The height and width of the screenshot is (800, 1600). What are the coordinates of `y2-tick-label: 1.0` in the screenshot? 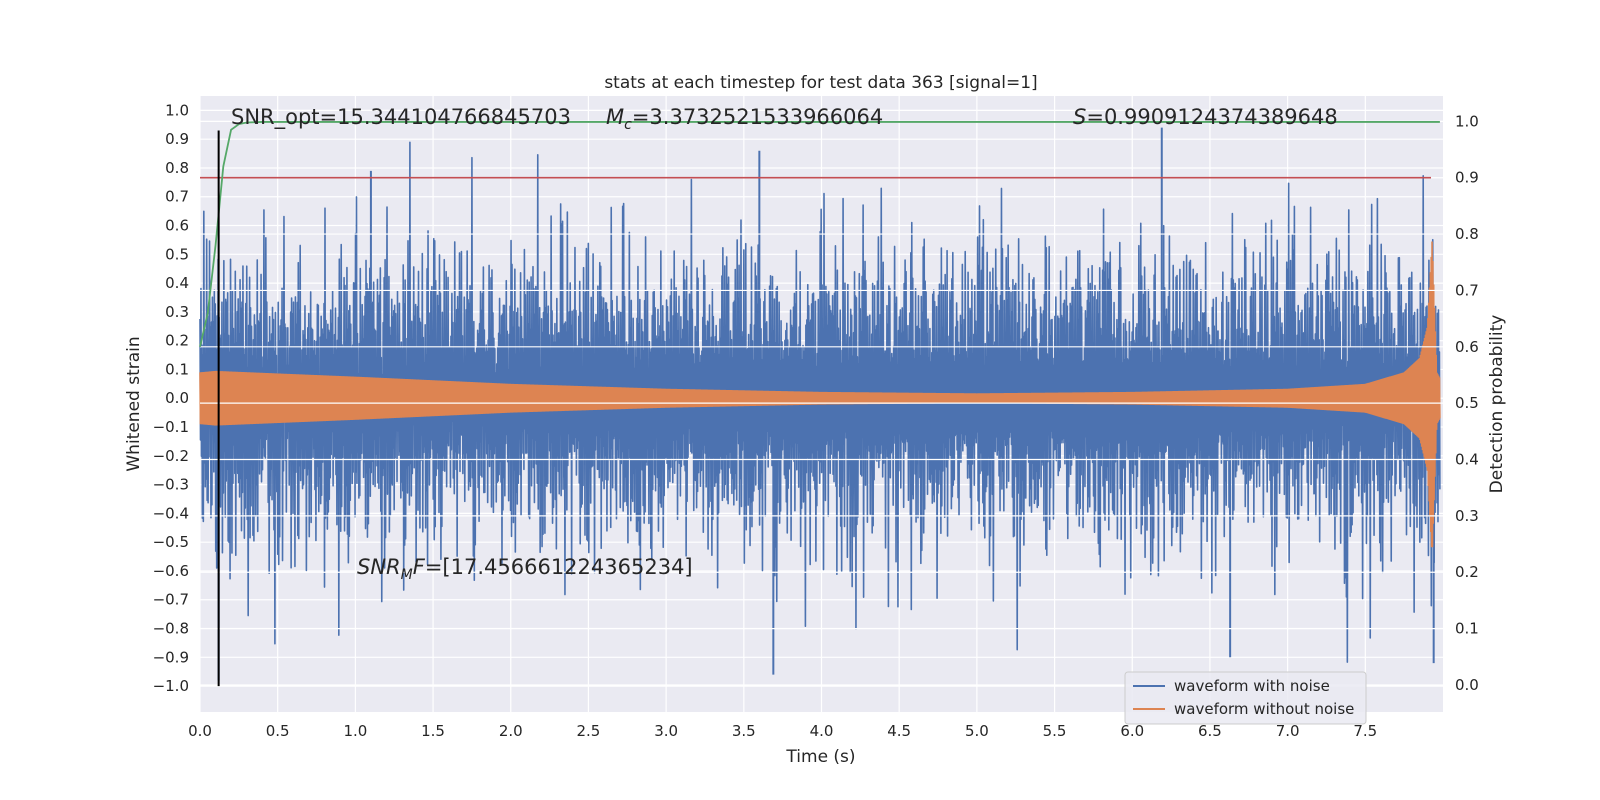 It's located at (1467, 121).